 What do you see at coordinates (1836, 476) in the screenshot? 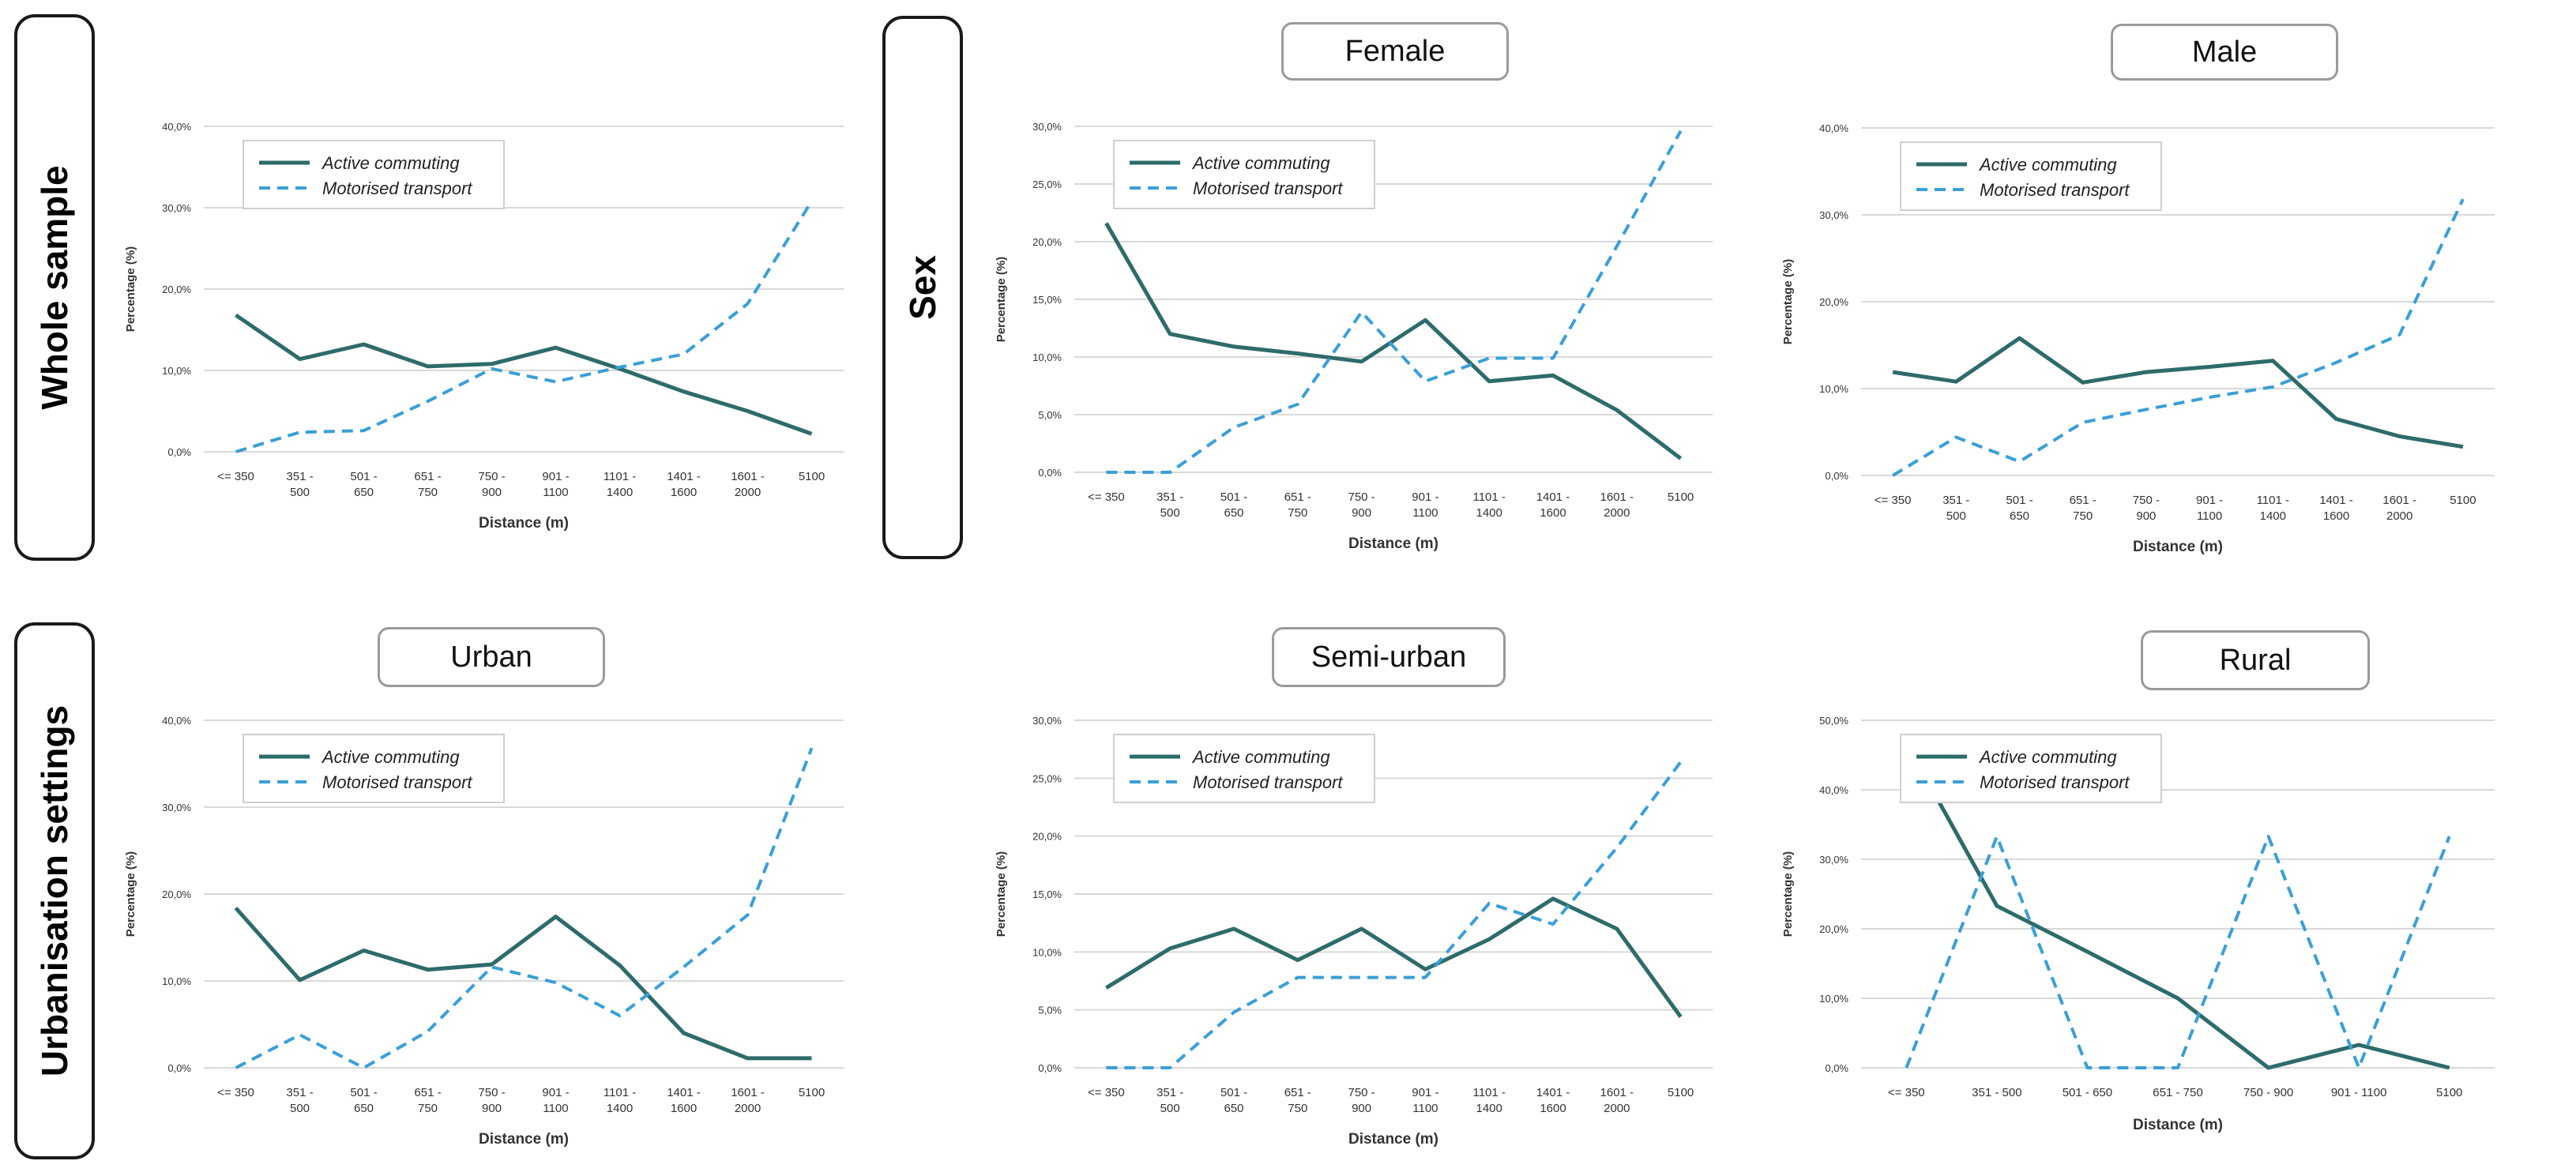
I see `y-tick-label: 0,0%` at bounding box center [1836, 476].